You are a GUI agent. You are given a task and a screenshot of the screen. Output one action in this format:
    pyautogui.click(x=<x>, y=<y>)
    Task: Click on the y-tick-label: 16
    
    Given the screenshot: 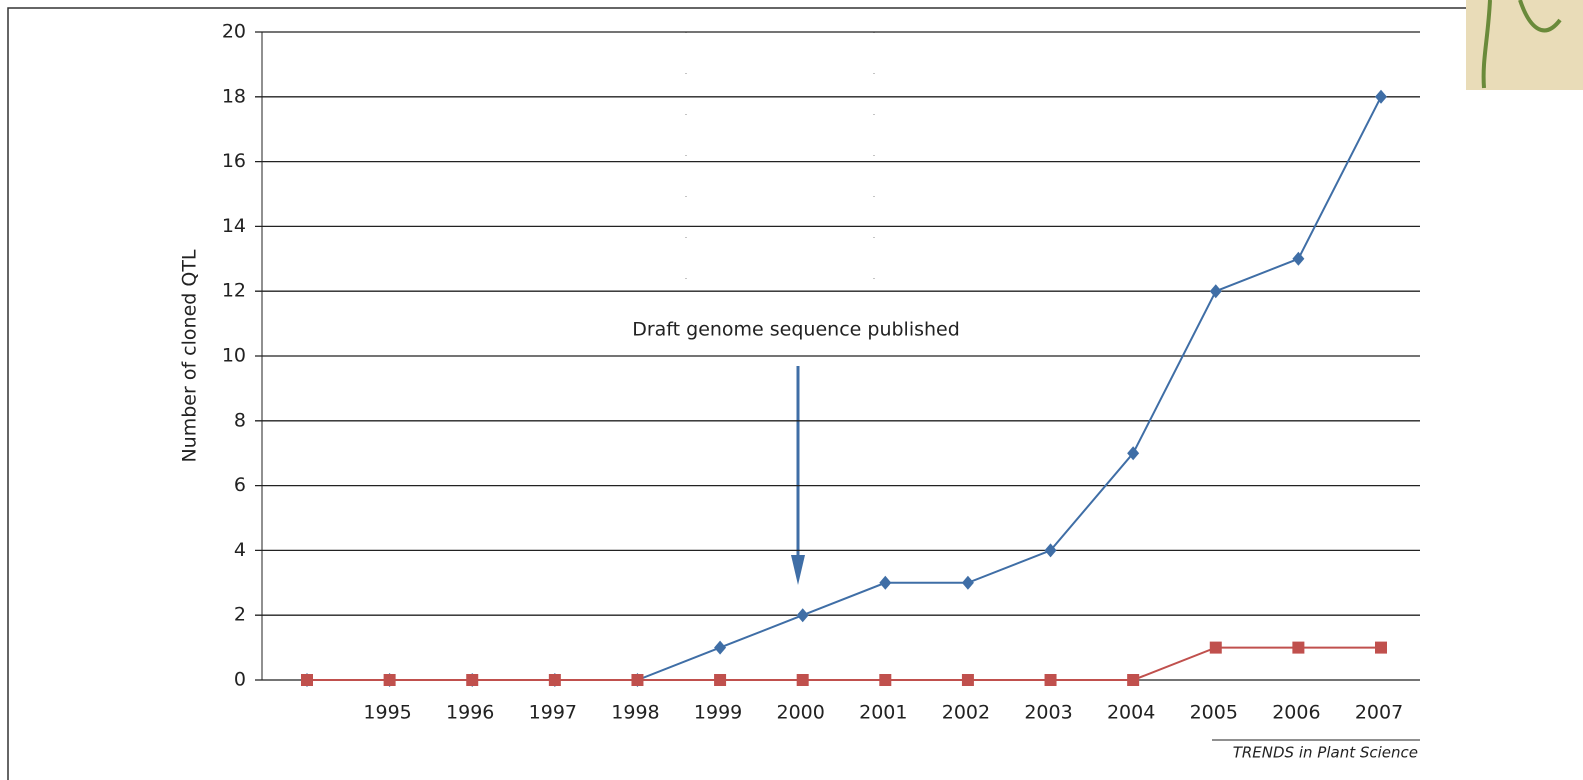 What is the action you would take?
    pyautogui.click(x=234, y=161)
    